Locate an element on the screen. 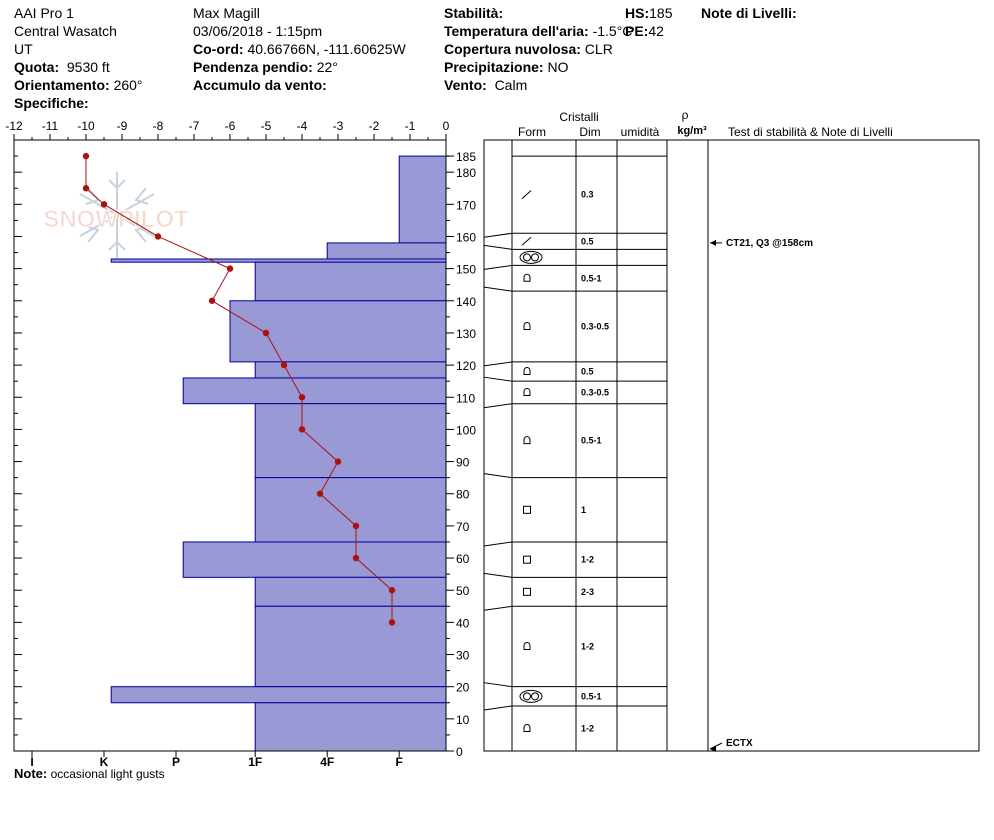  site-state: UT is located at coordinates (23, 49).